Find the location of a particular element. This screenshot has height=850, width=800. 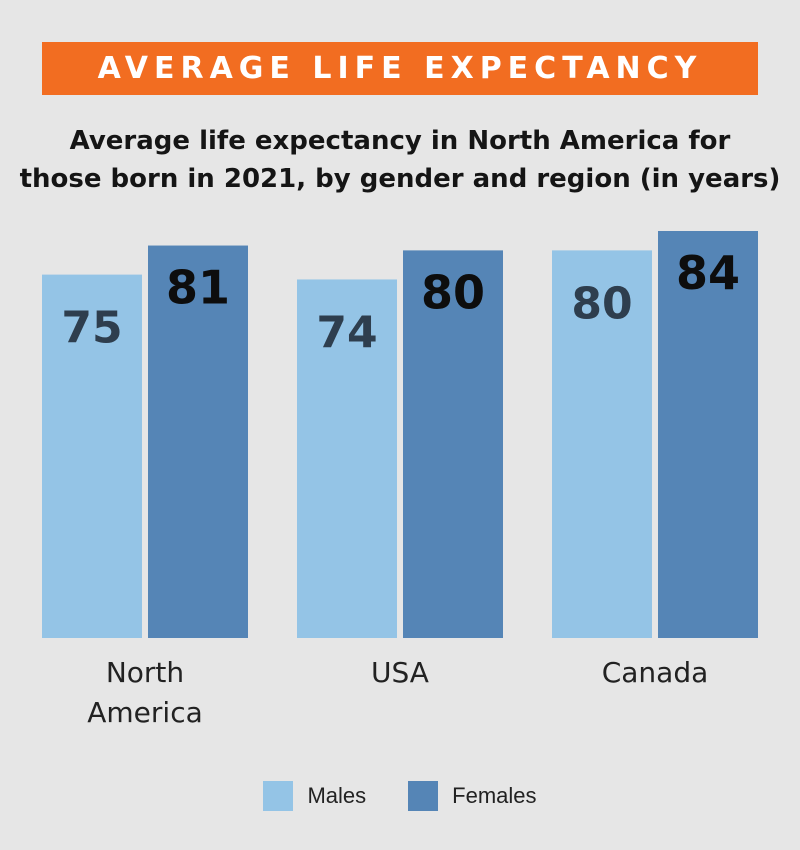

bar-value-label-females-1: 80 is located at coordinates (453, 292).